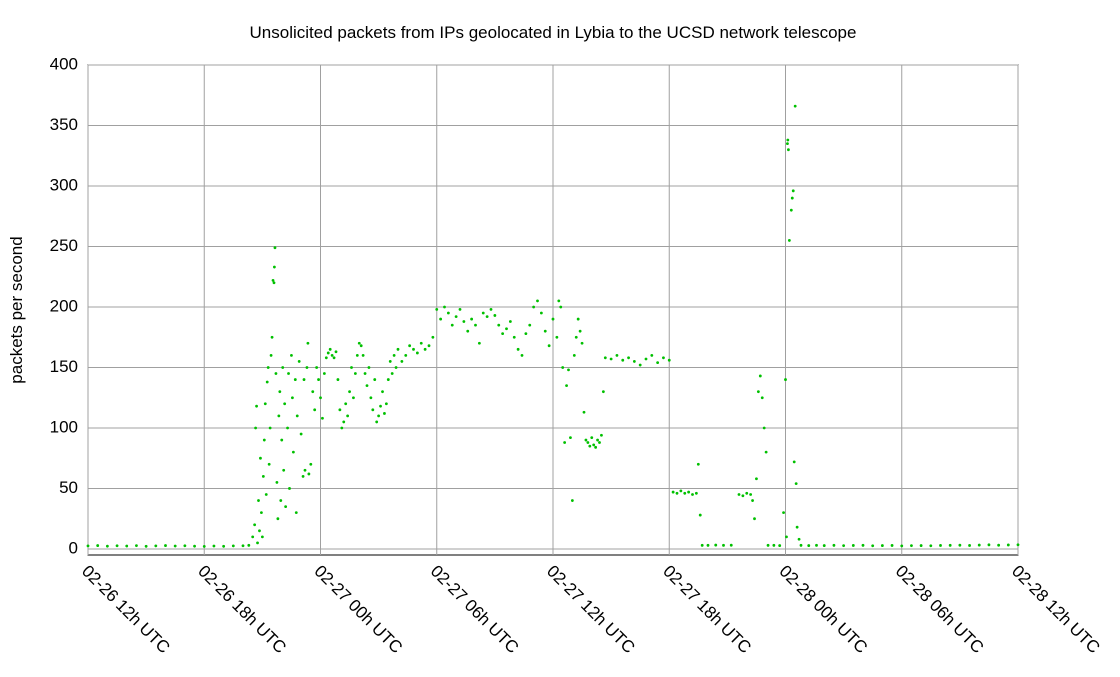 This screenshot has height=677, width=1120. I want to click on x-tick-label: 02-26 12h UTC, so click(126, 610).